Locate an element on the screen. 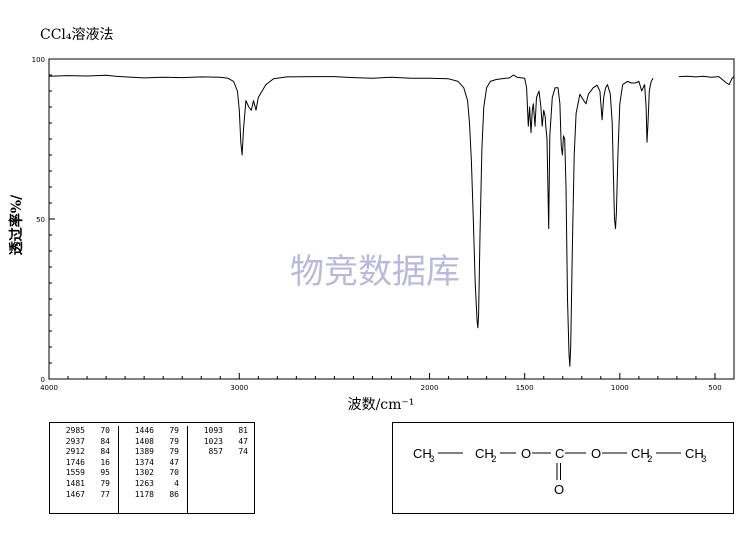 This screenshot has width=748, height=539. peak-row: 1408 79 is located at coordinates (153, 442).